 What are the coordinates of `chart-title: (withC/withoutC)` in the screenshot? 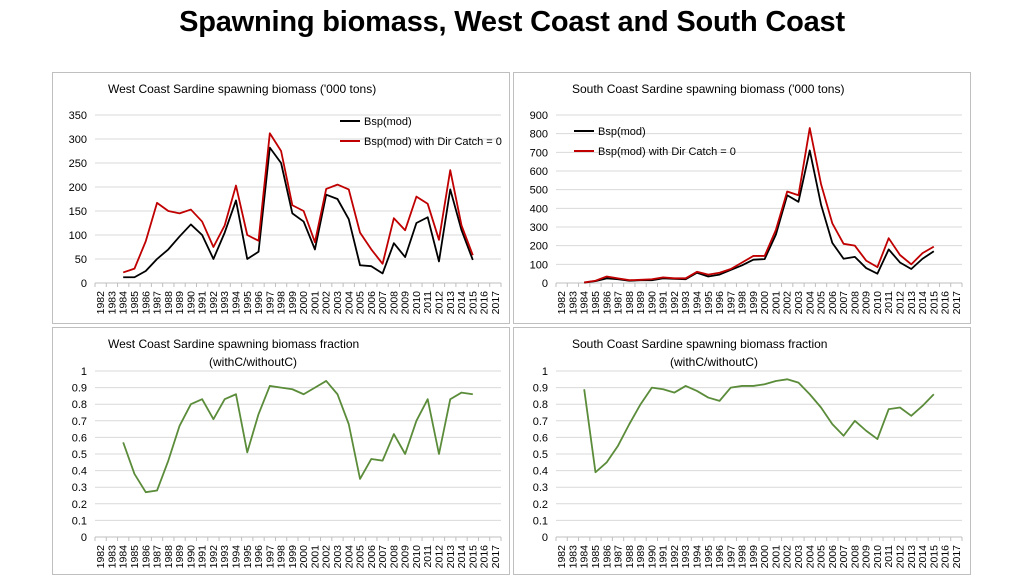 It's located at (253, 362).